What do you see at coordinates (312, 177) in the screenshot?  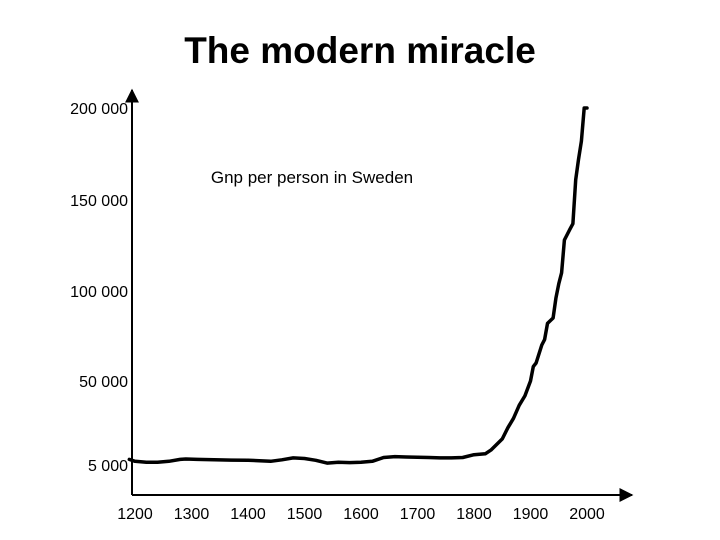 I see `chart-annotation: Gnp per person in Sweden` at bounding box center [312, 177].